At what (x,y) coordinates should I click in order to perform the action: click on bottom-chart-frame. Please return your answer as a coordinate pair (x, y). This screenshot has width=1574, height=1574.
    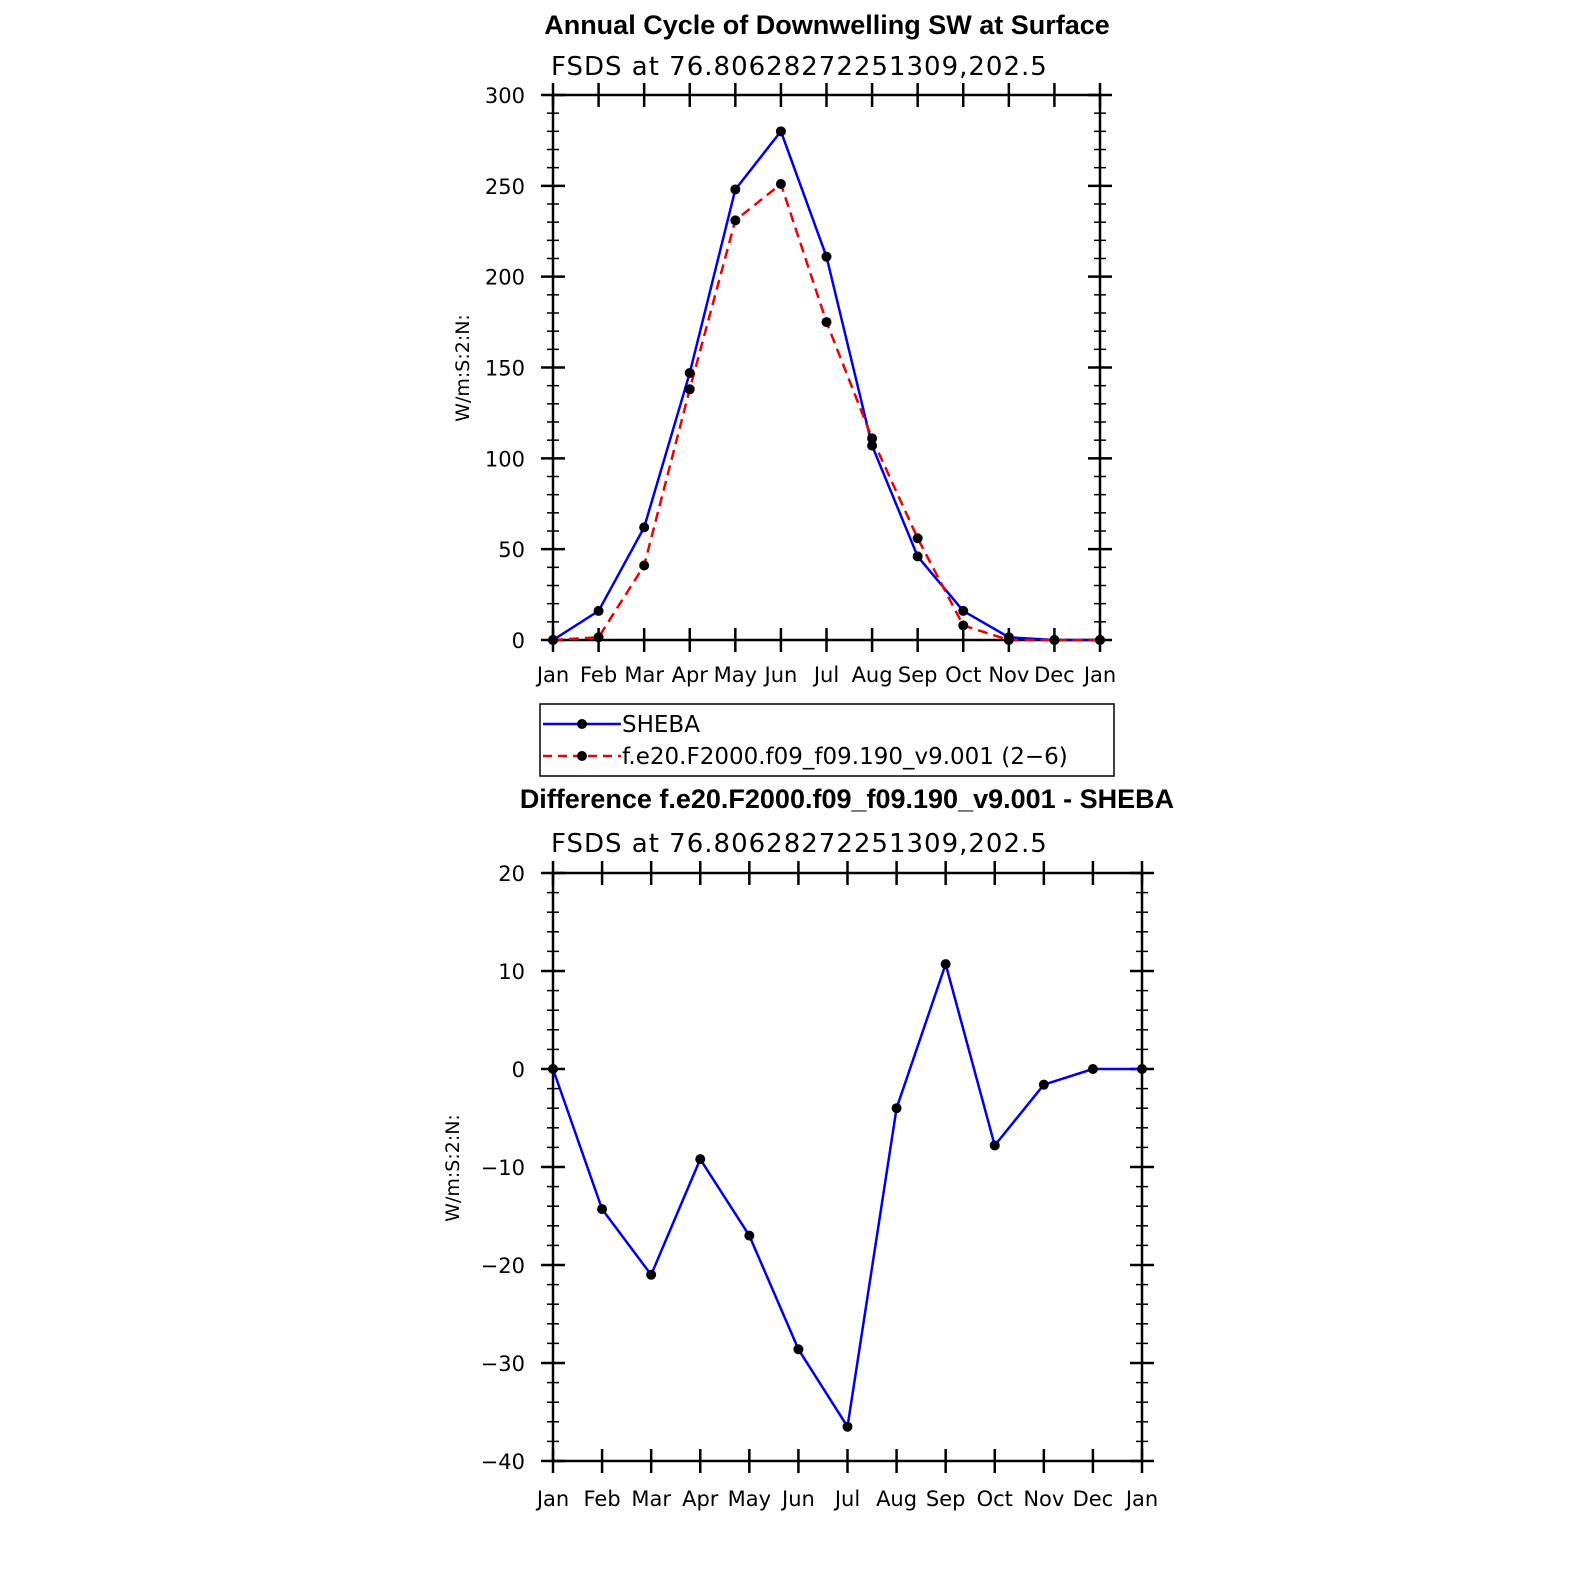
    Looking at the image, I should click on (847, 1167).